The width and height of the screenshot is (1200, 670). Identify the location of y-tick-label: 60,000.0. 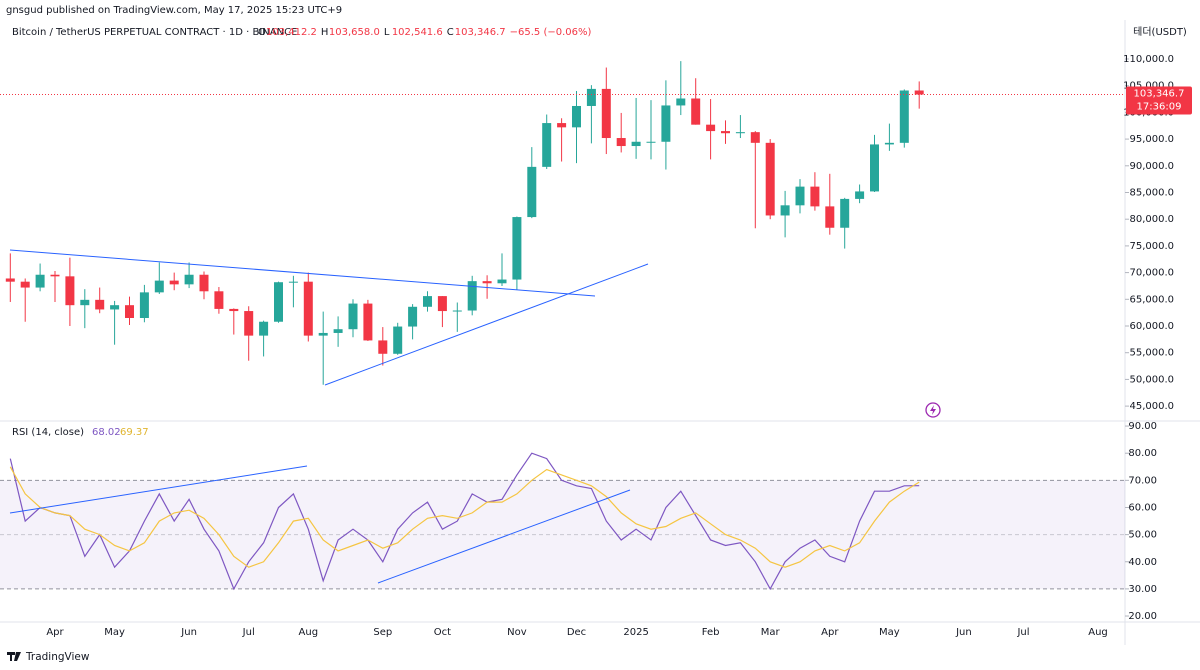
(1151, 326).